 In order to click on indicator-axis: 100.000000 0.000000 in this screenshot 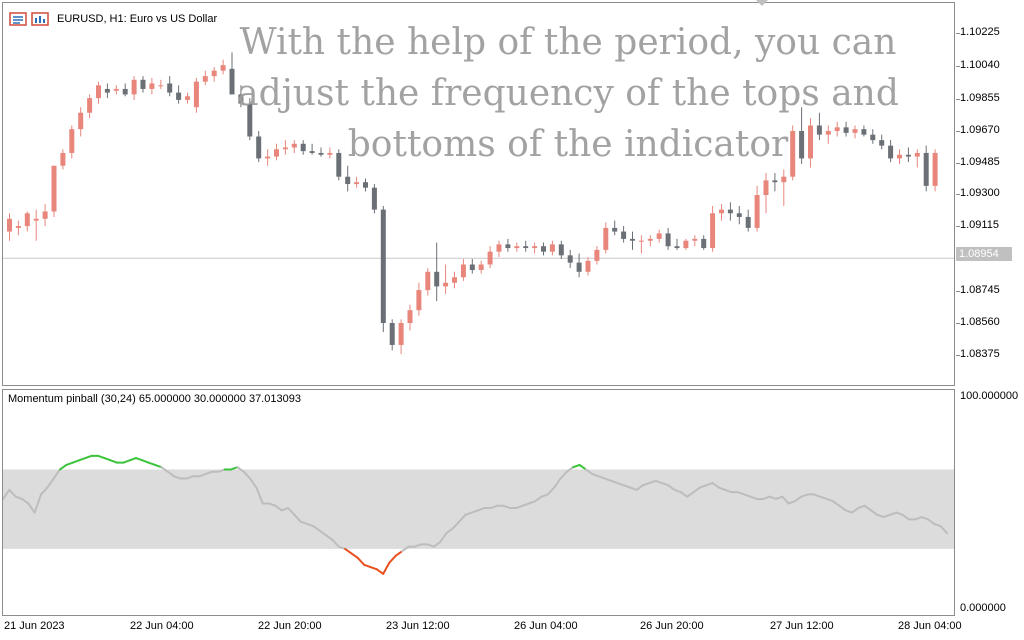, I will do `click(990, 502)`.